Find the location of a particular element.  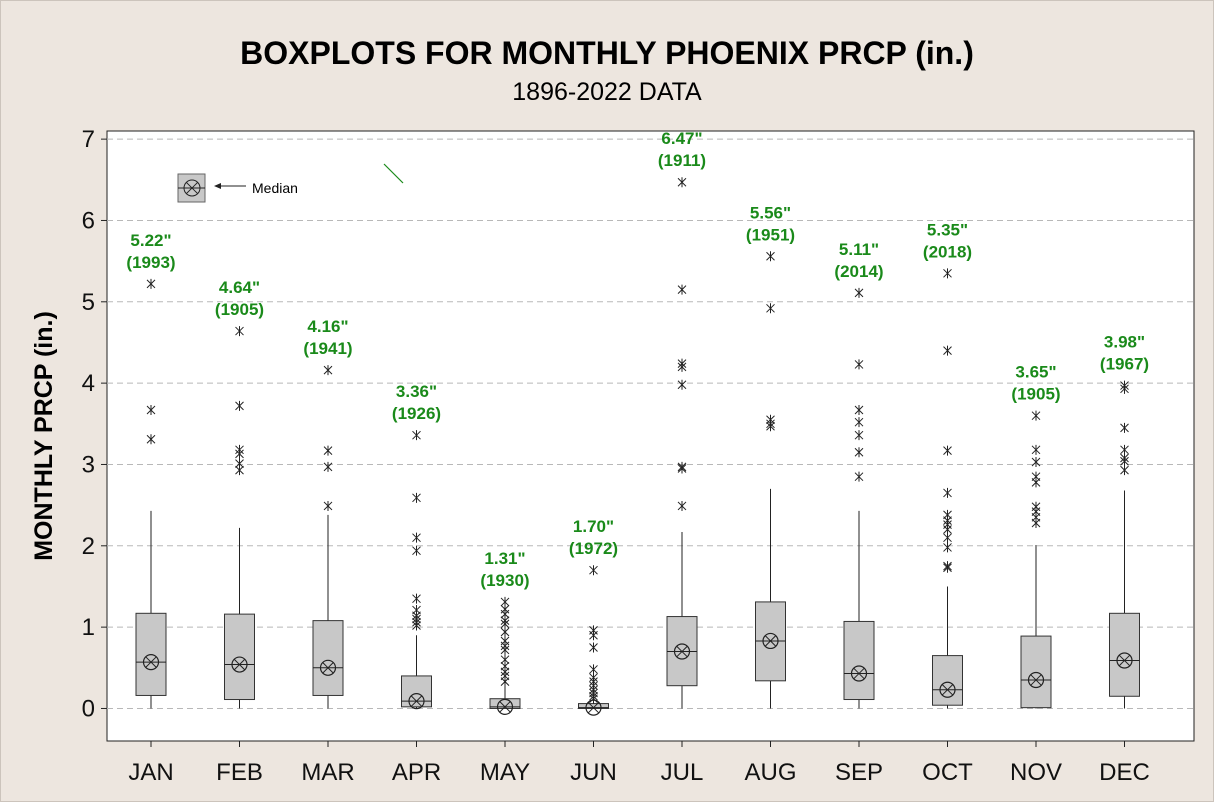

x-tick-label: JAN is located at coordinates (150, 772).